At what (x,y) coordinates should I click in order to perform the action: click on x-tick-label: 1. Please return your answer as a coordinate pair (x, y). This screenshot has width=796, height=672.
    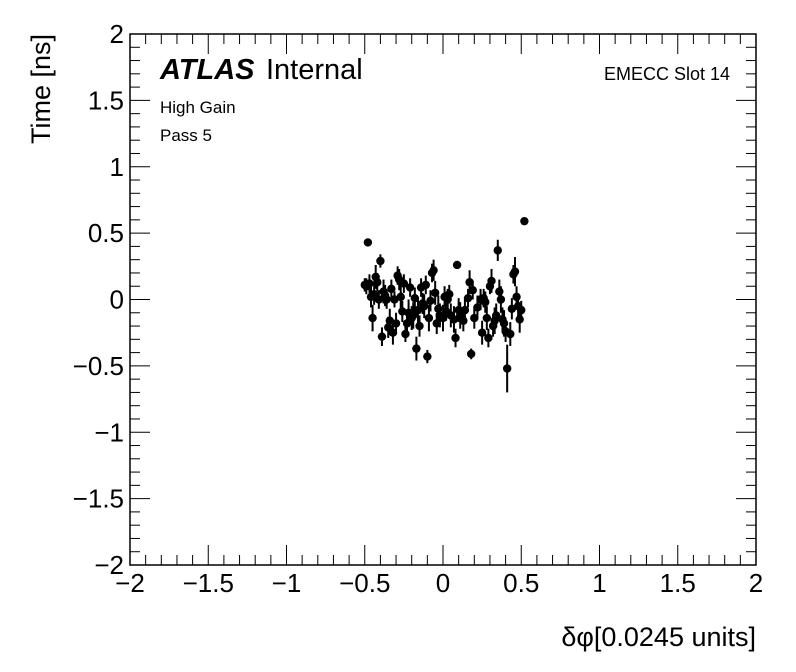
    Looking at the image, I should click on (599, 583).